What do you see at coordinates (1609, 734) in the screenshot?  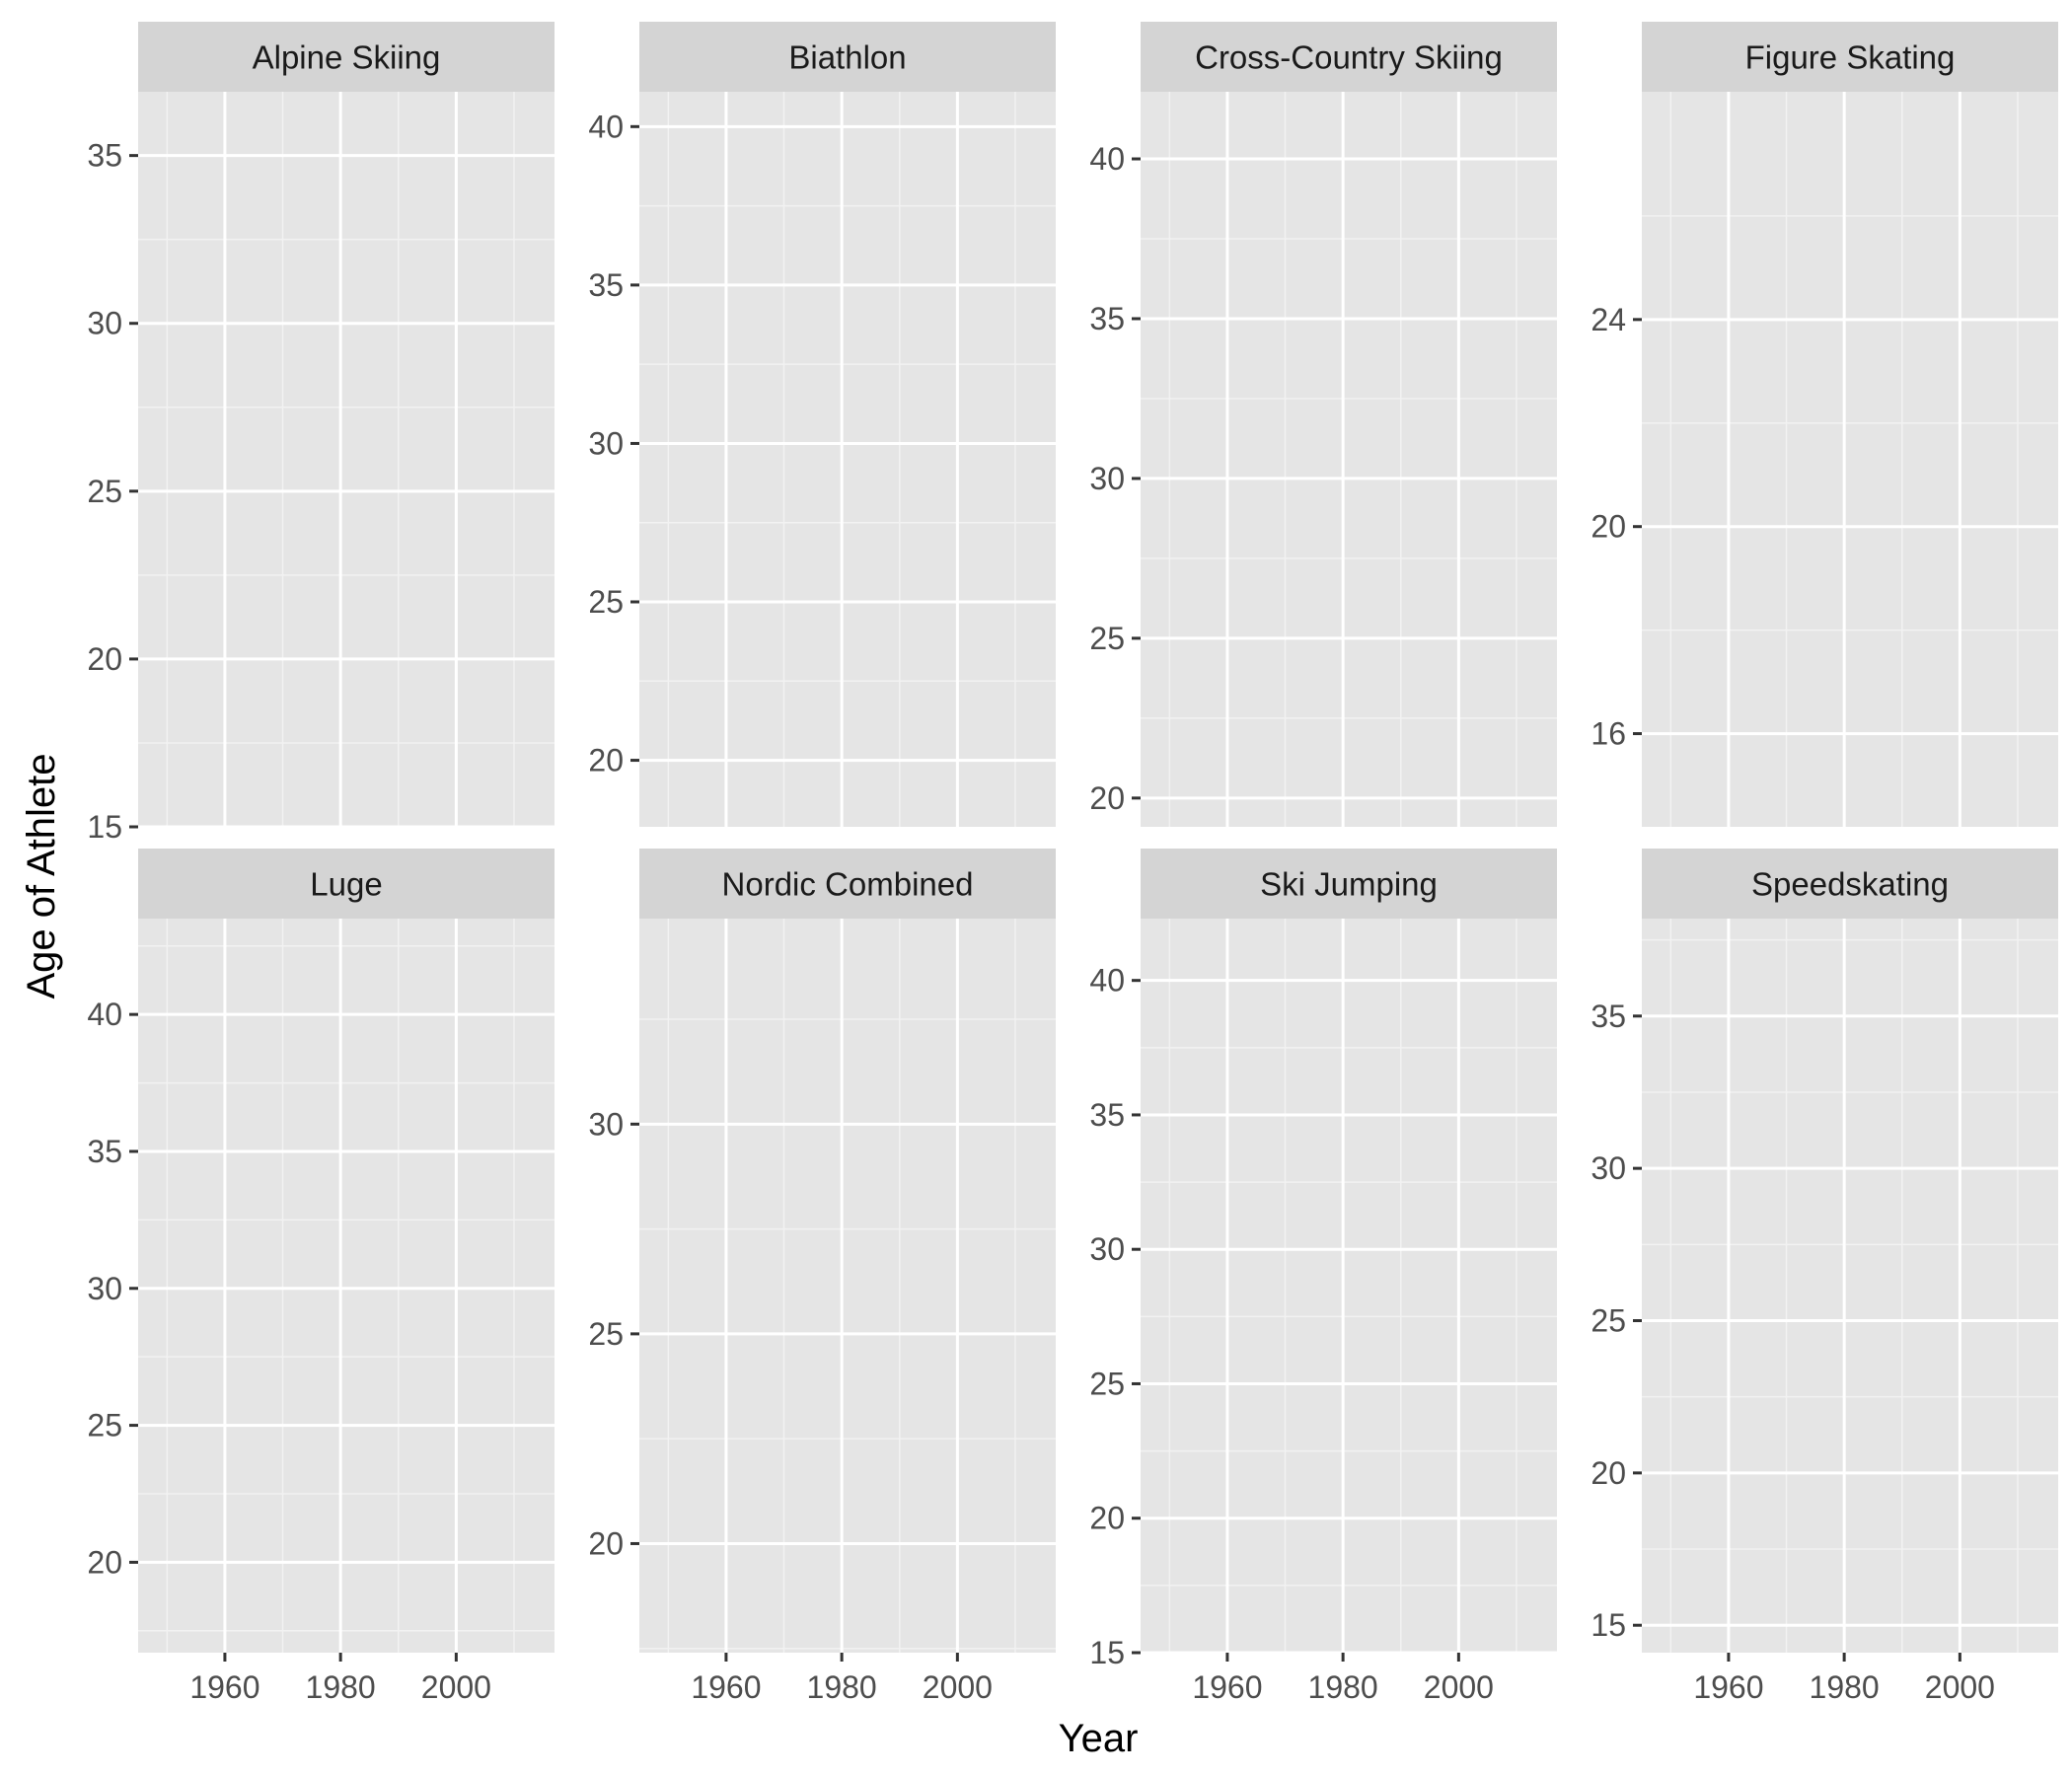 I see `y-tick-label: 16` at bounding box center [1609, 734].